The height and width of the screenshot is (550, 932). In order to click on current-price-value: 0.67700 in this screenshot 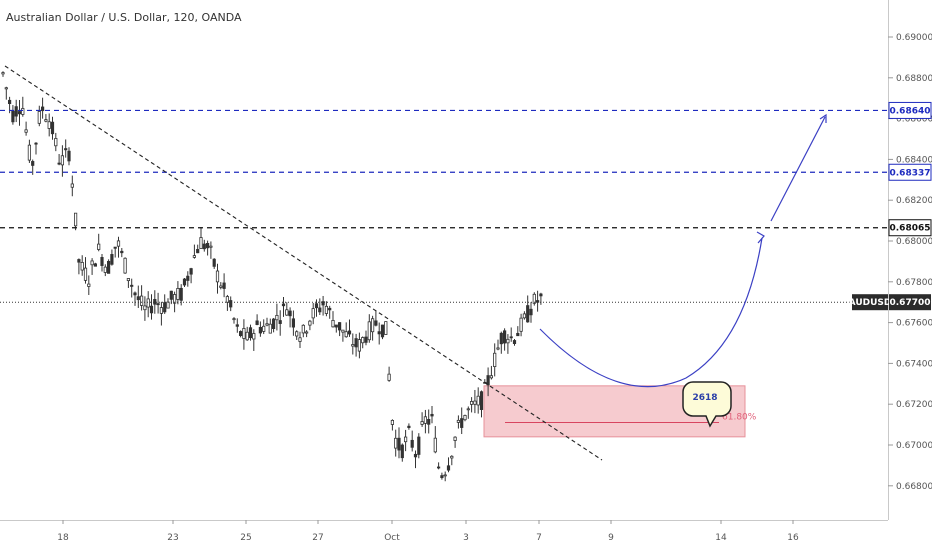, I will do `click(910, 303)`.